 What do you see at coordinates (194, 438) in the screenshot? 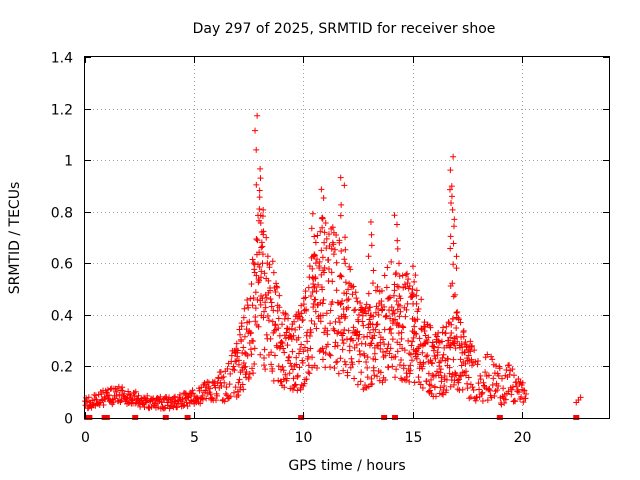
I see `x-tick-label: 5` at bounding box center [194, 438].